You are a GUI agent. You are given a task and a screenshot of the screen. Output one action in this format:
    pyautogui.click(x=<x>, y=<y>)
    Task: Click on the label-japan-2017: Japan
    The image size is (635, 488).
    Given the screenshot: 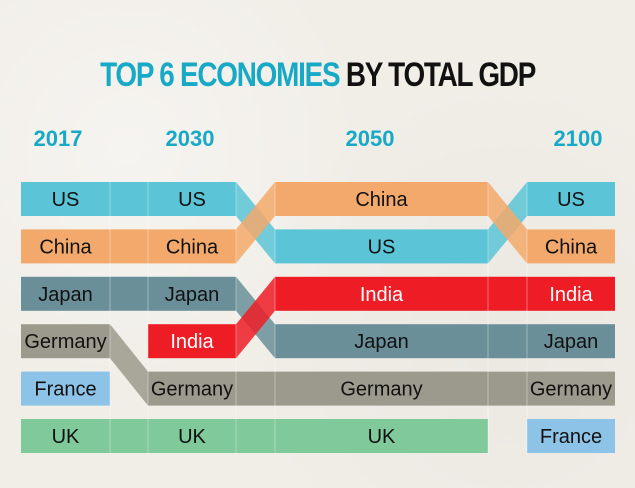 What is the action you would take?
    pyautogui.click(x=65, y=295)
    